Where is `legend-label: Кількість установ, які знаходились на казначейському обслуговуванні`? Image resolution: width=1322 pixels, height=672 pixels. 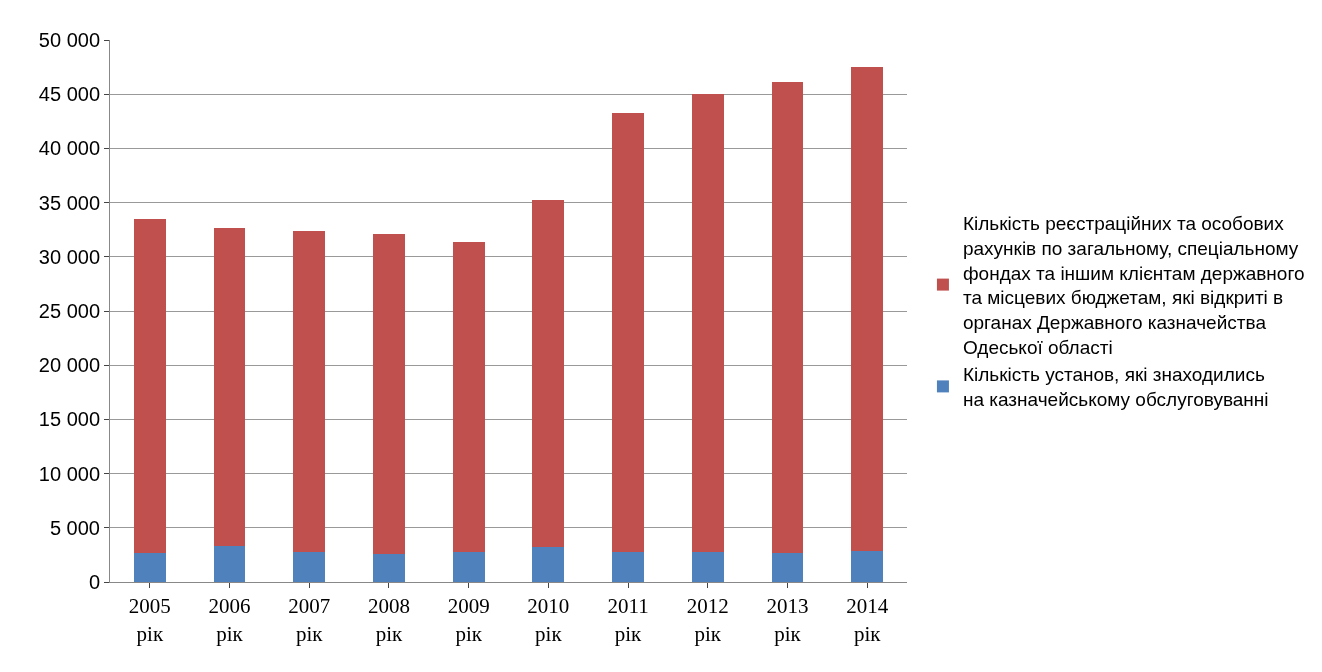
legend-label: Кількість установ, які знаходились на казначейському обслуговуванні is located at coordinates (1115, 387).